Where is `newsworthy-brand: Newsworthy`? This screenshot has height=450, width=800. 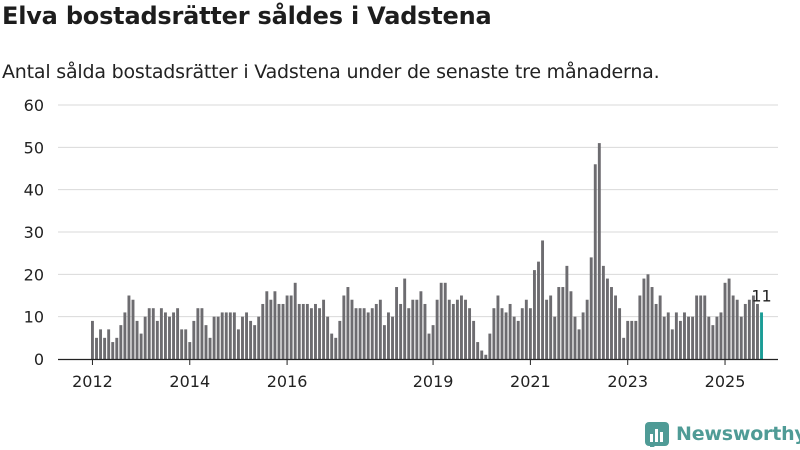 newsworthy-brand: Newsworthy is located at coordinates (722, 434).